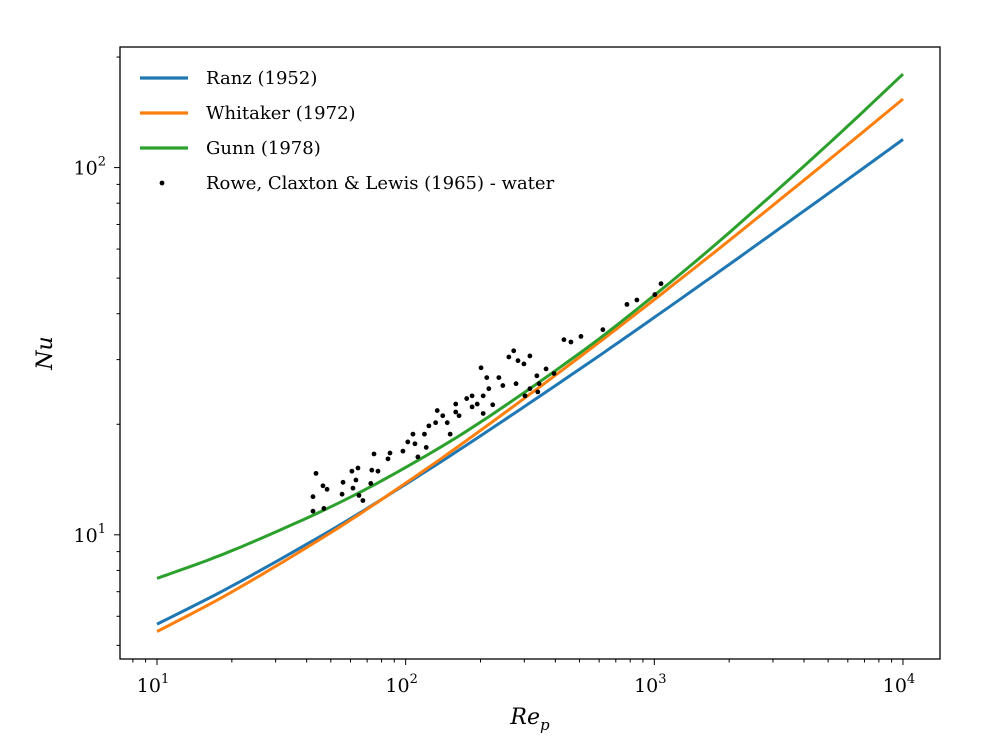 Image resolution: width=994 pixels, height=749 pixels. What do you see at coordinates (911, 679) in the screenshot?
I see `x-tick-exponent: 4` at bounding box center [911, 679].